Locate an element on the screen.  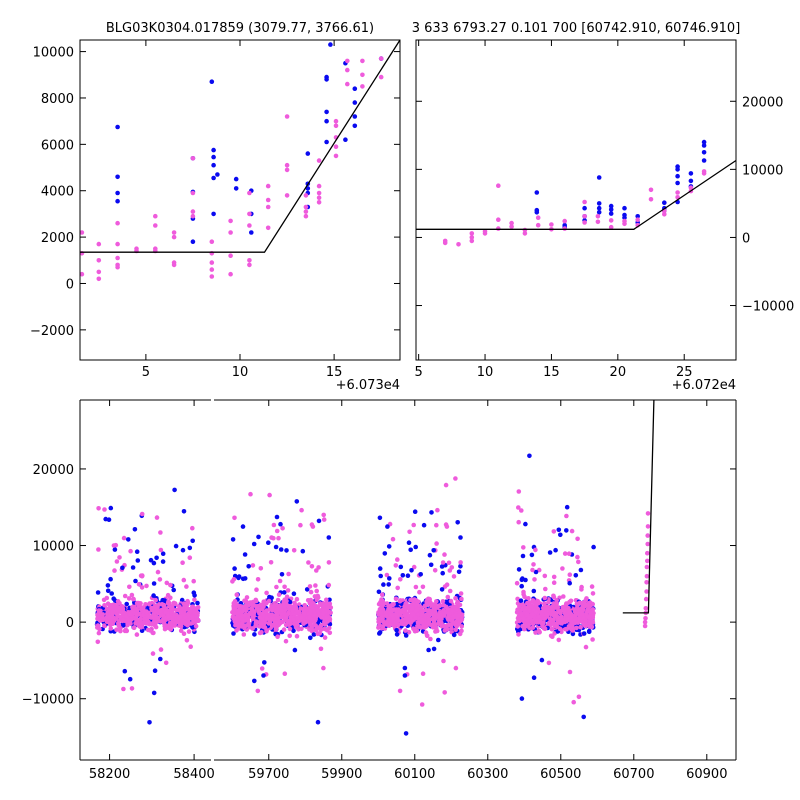
bottom-y-tick-label: 10000 is located at coordinates (53, 547).